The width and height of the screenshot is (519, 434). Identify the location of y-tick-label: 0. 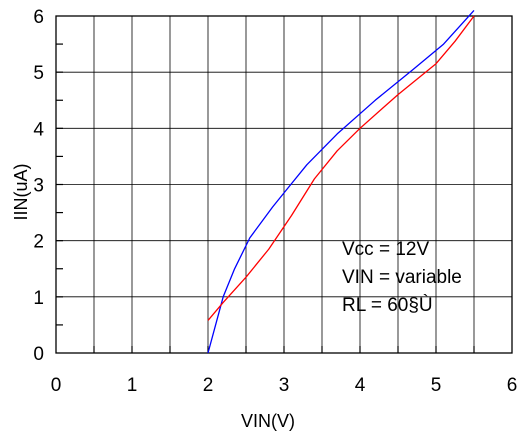
(38, 354).